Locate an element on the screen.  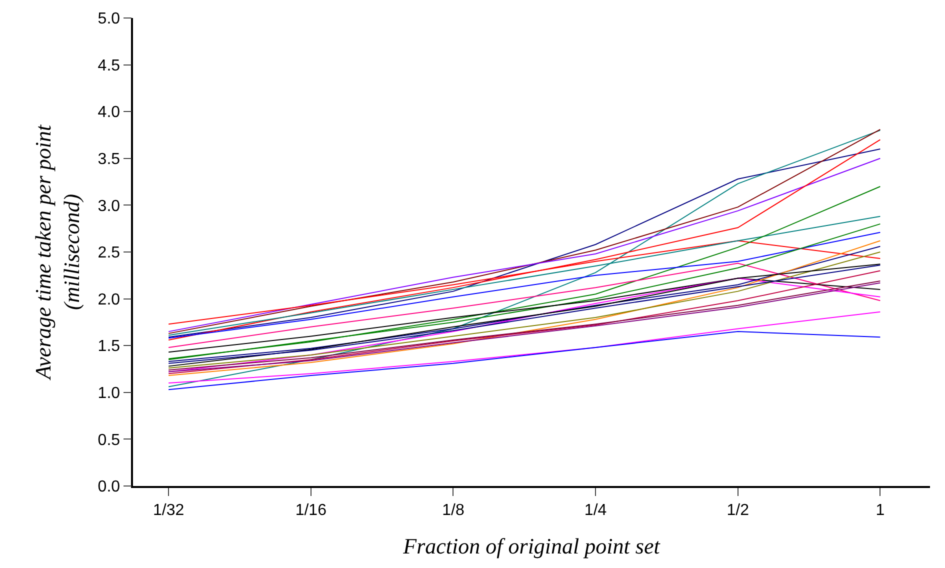
x-tick-label: 1/16 is located at coordinates (311, 510).